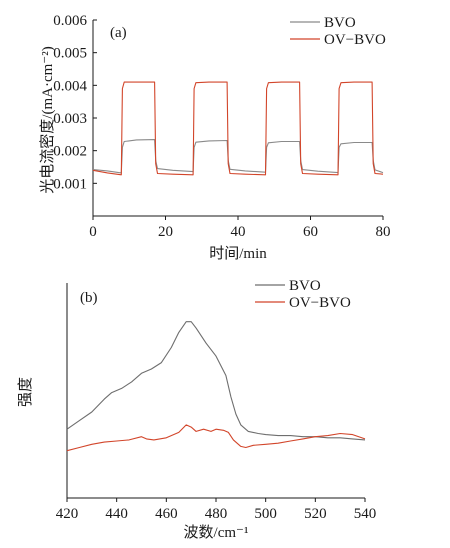 This screenshot has height=548, width=450. Describe the element at coordinates (70, 184) in the screenshot. I see `y-tick-label: 0.001` at that location.